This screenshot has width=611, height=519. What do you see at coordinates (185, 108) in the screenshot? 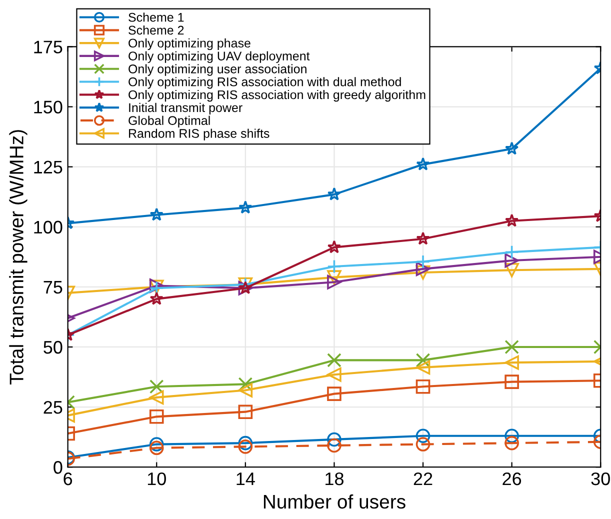
I see `legend-label: Initial transmit power` at bounding box center [185, 108].